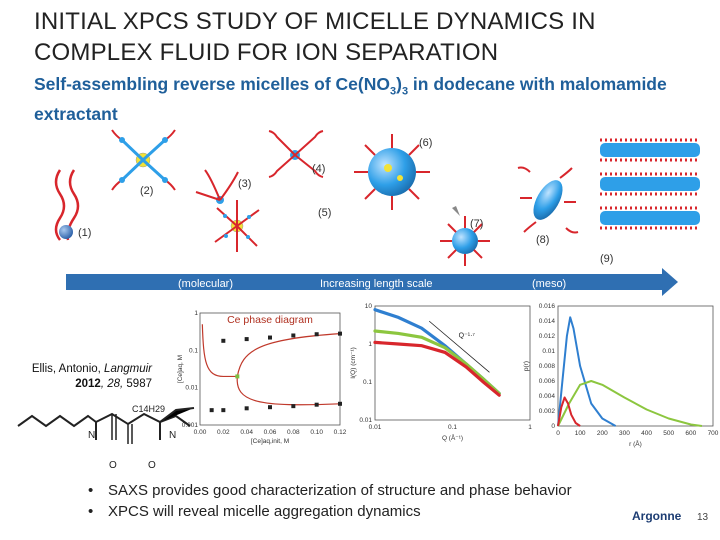 This screenshot has height=540, width=720. Describe the element at coordinates (369, 306) in the screenshot. I see `y-tick-label: 10` at that location.